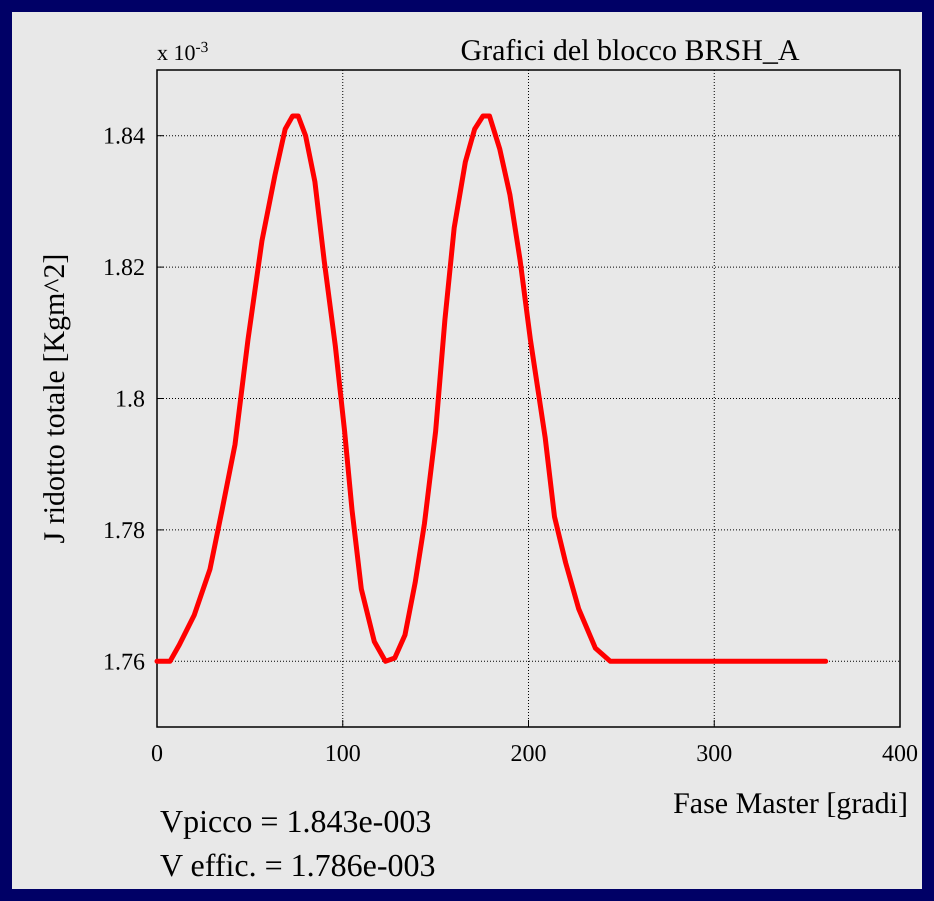 The width and height of the screenshot is (934, 901). What do you see at coordinates (342, 754) in the screenshot?
I see `x-tick-label: 100` at bounding box center [342, 754].